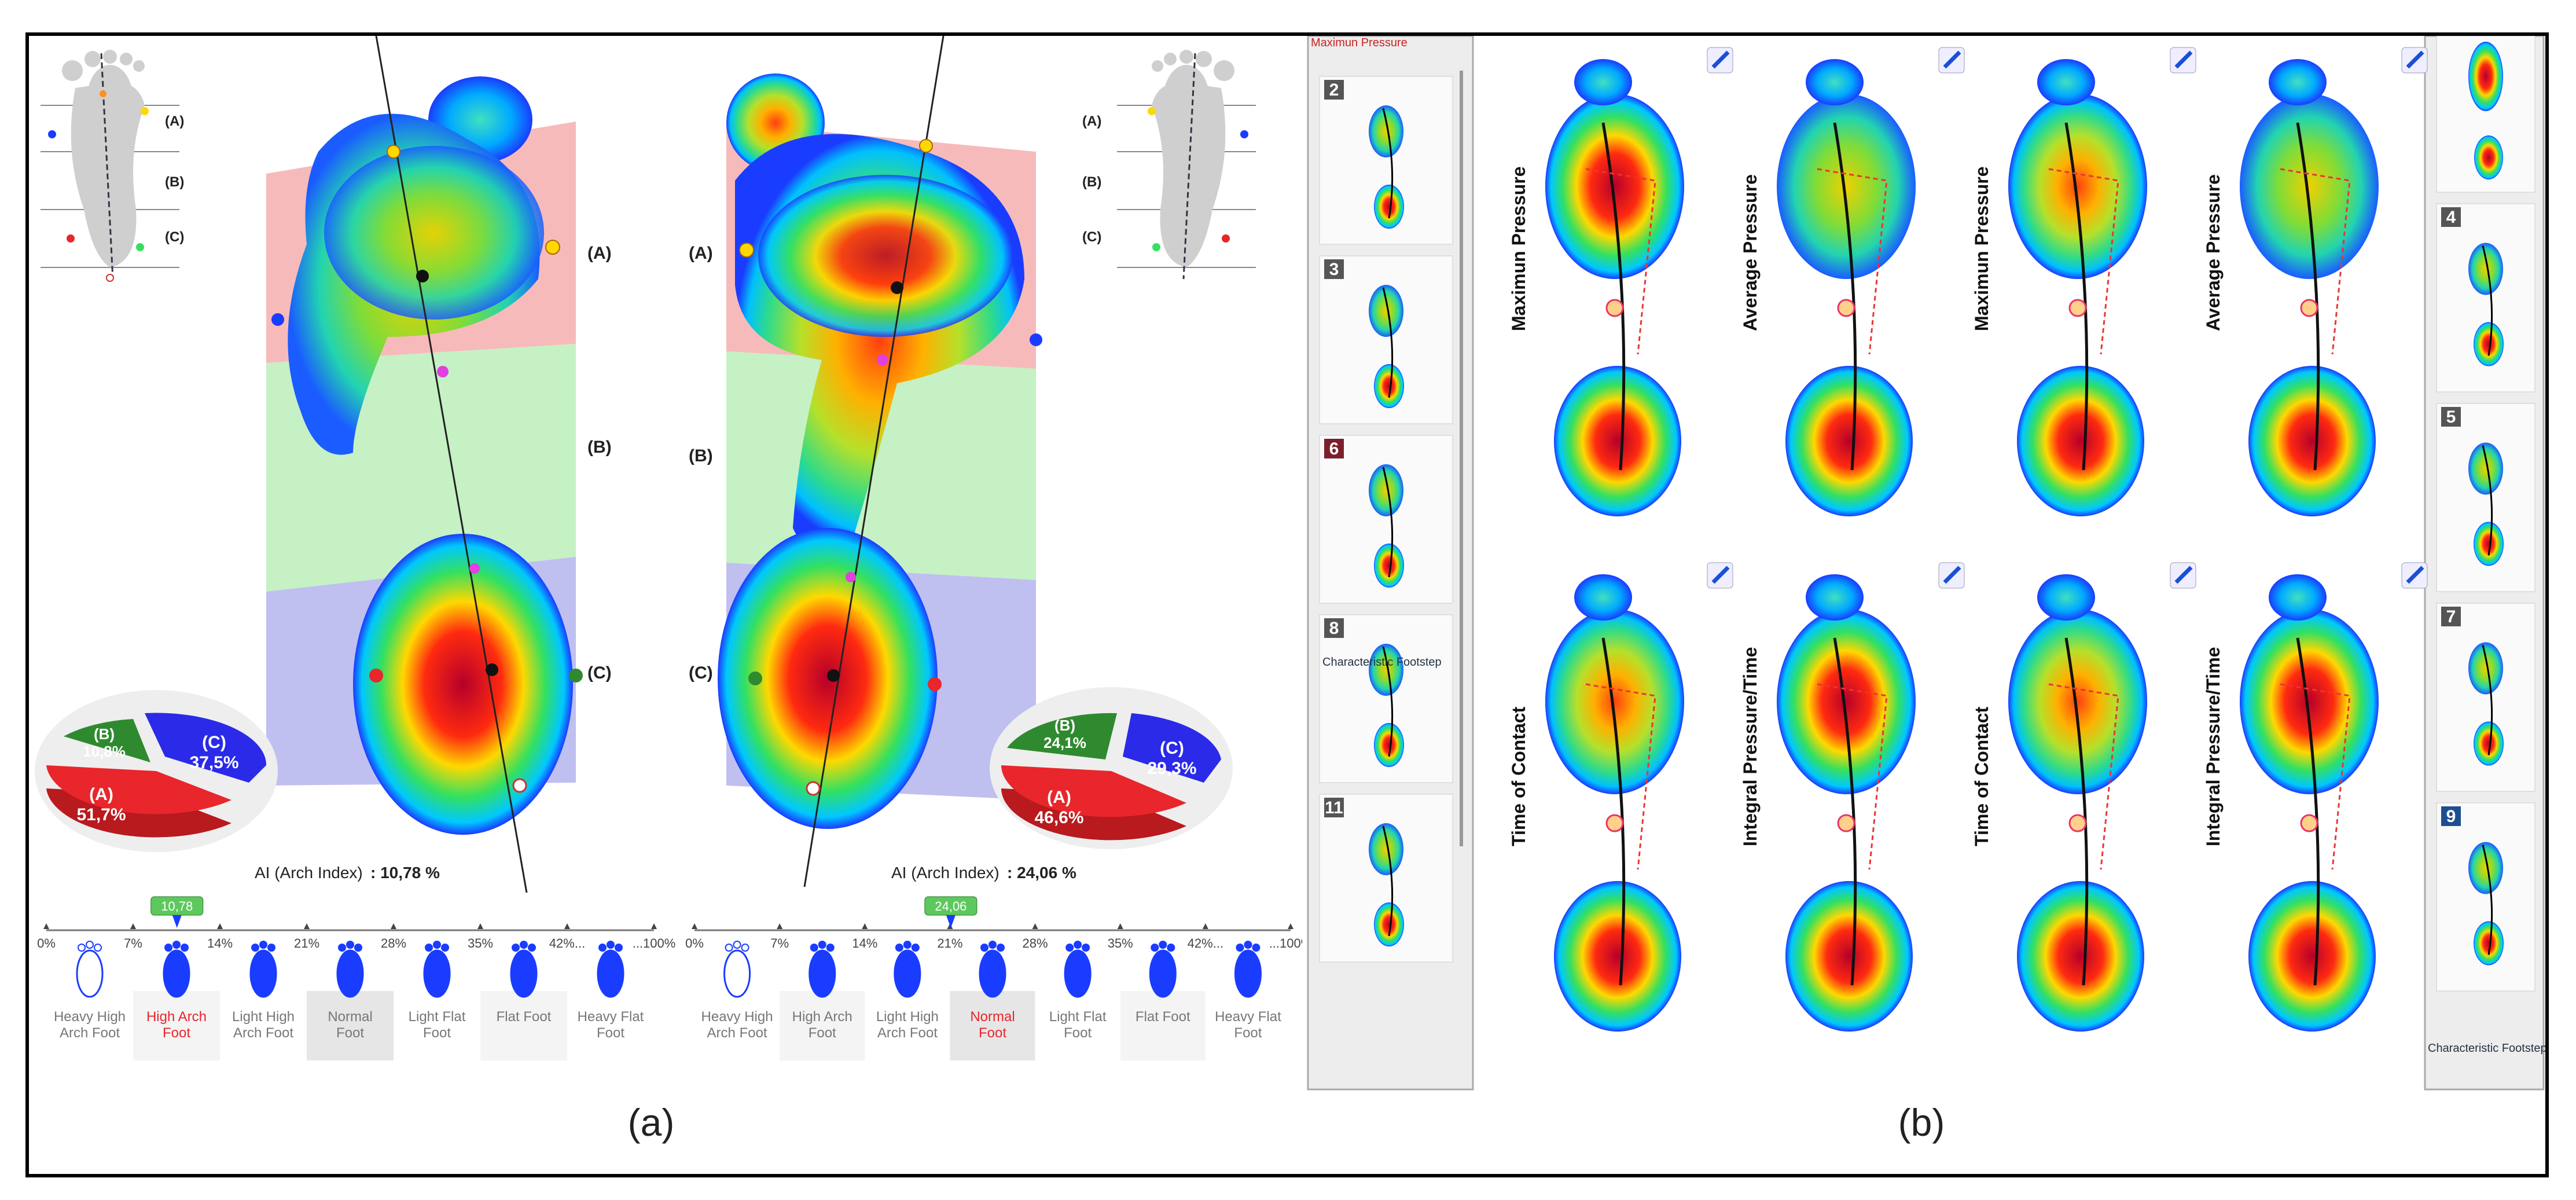 Image resolution: width=2576 pixels, height=1200 pixels. I want to click on footstep-number: 8, so click(1334, 628).